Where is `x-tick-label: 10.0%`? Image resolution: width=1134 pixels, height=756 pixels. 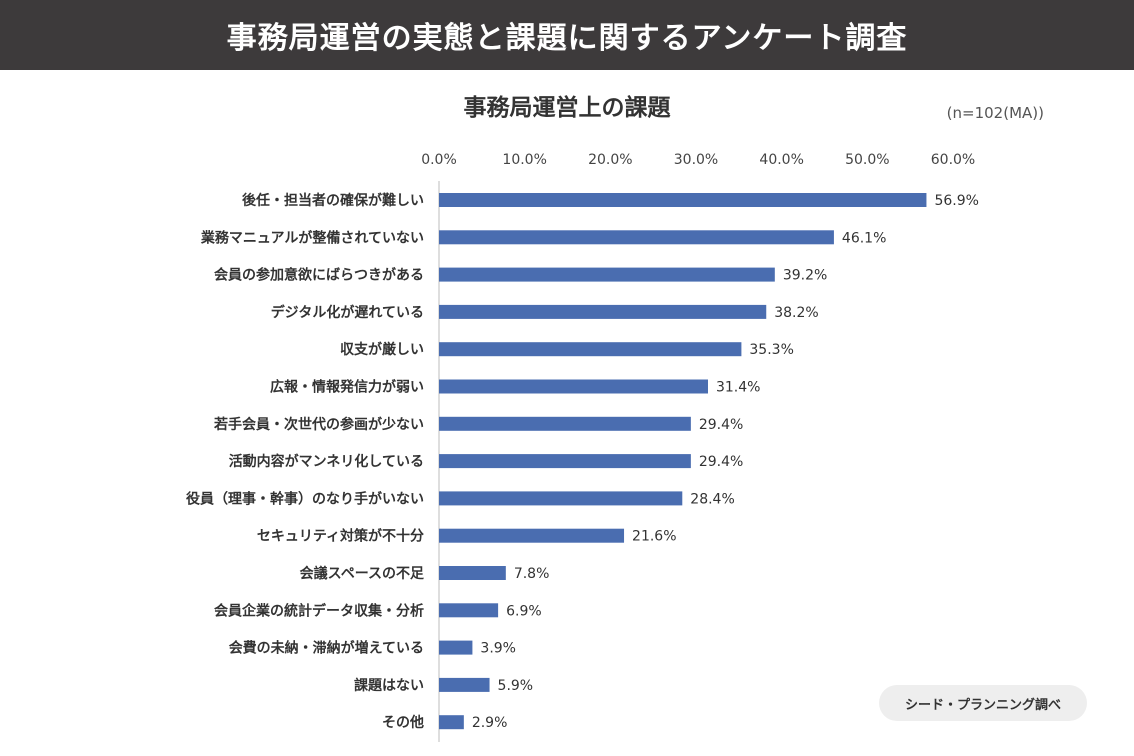 x-tick-label: 10.0% is located at coordinates (524, 160).